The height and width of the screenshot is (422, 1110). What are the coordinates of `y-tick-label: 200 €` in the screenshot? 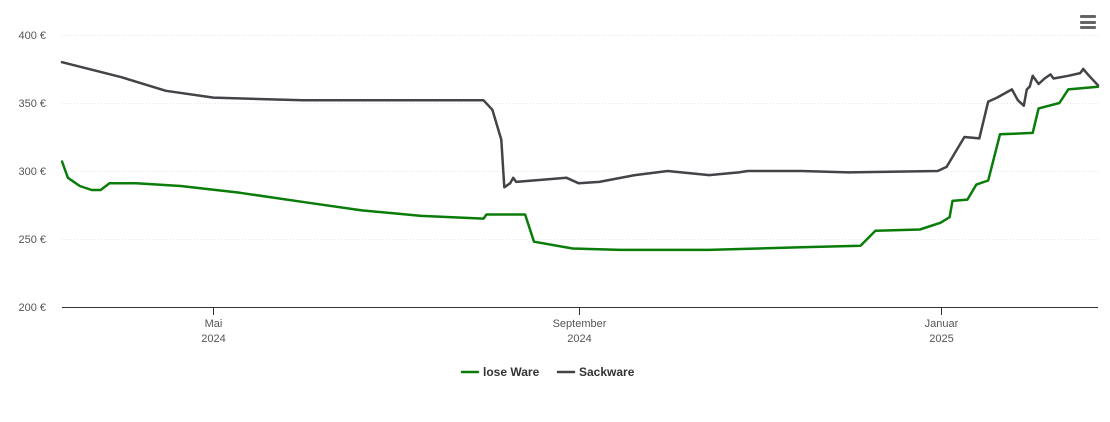 It's located at (32, 308).